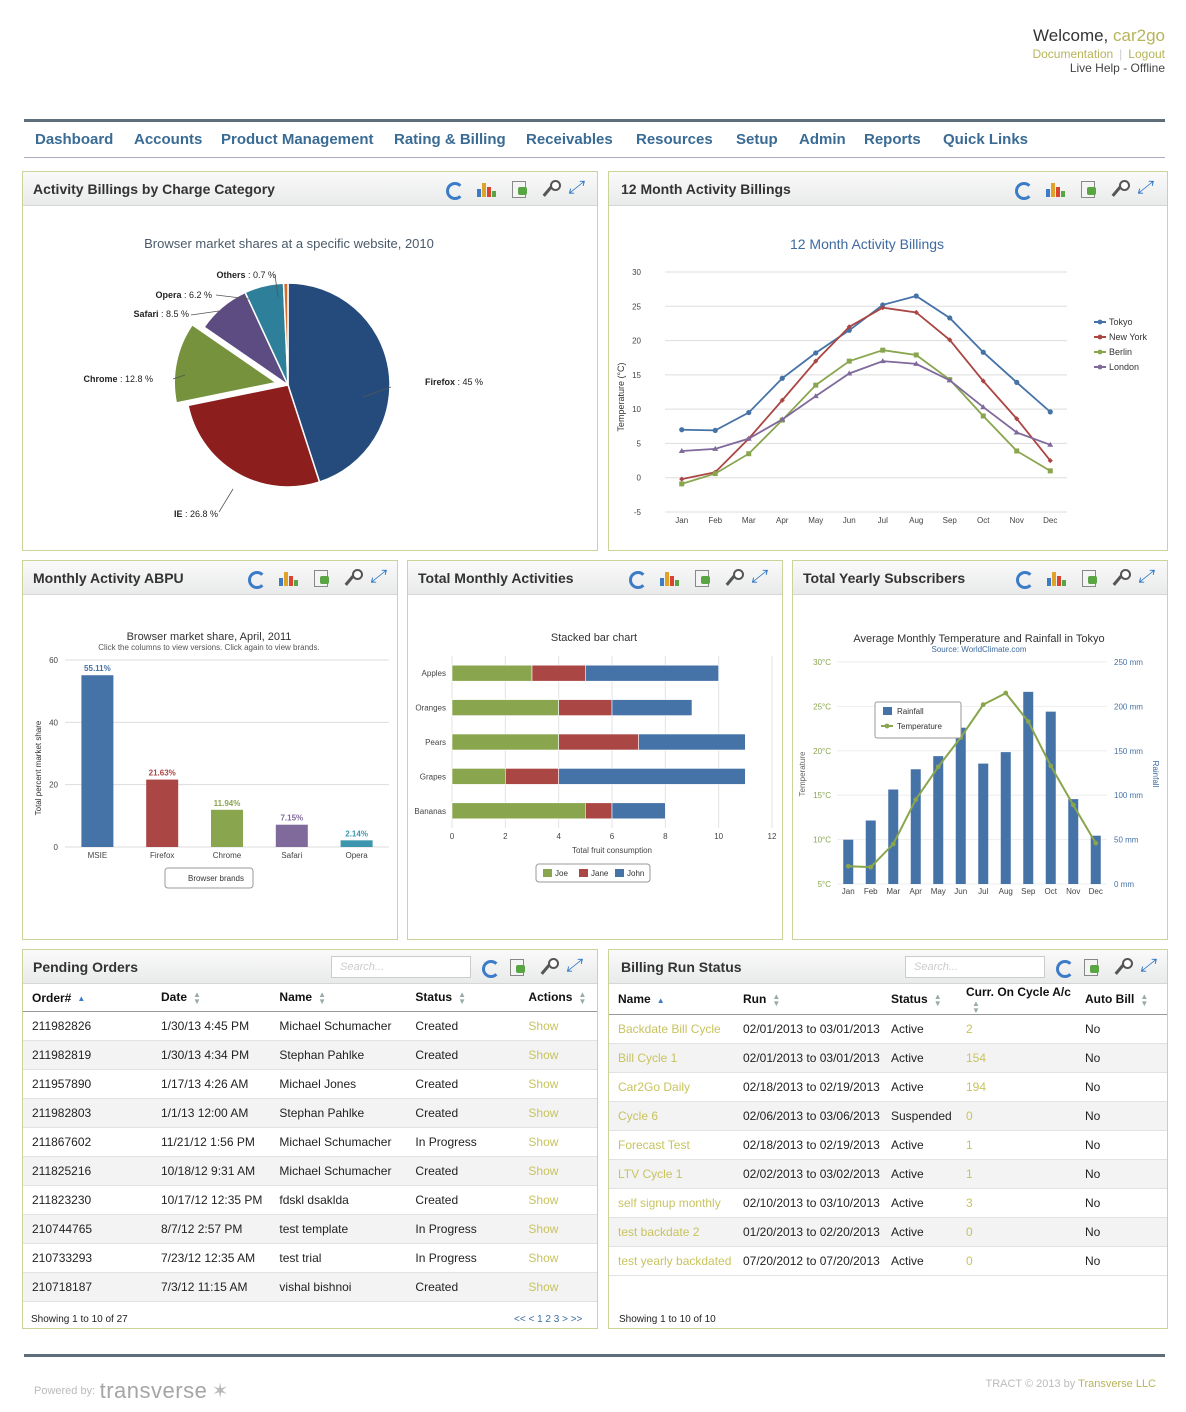 The height and width of the screenshot is (1412, 1186). Describe the element at coordinates (1073, 54) in the screenshot. I see `documentation-link: Documentation` at that location.